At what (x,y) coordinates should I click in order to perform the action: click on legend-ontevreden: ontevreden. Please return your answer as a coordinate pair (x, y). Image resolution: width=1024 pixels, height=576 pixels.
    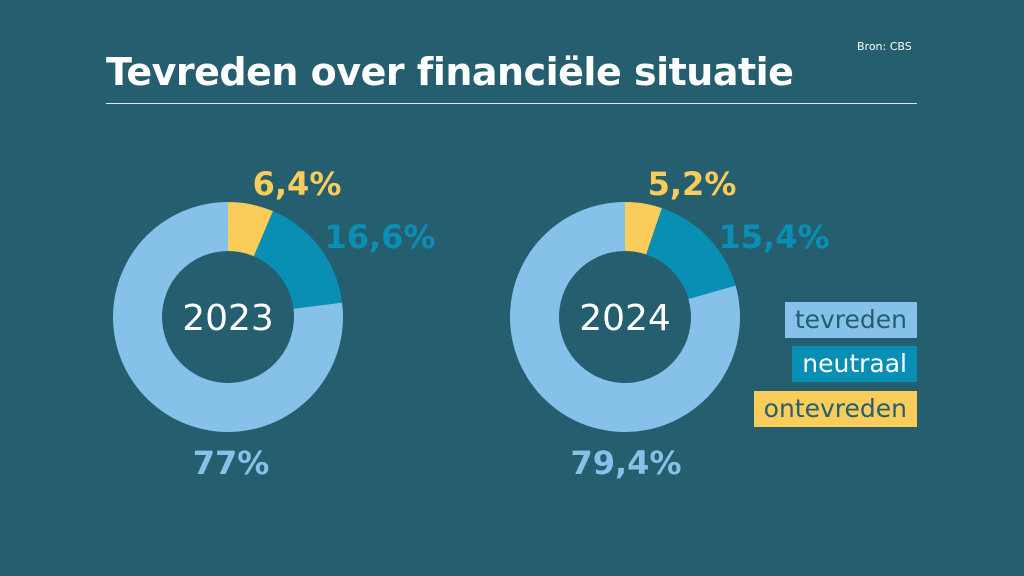
    Looking at the image, I should click on (835, 409).